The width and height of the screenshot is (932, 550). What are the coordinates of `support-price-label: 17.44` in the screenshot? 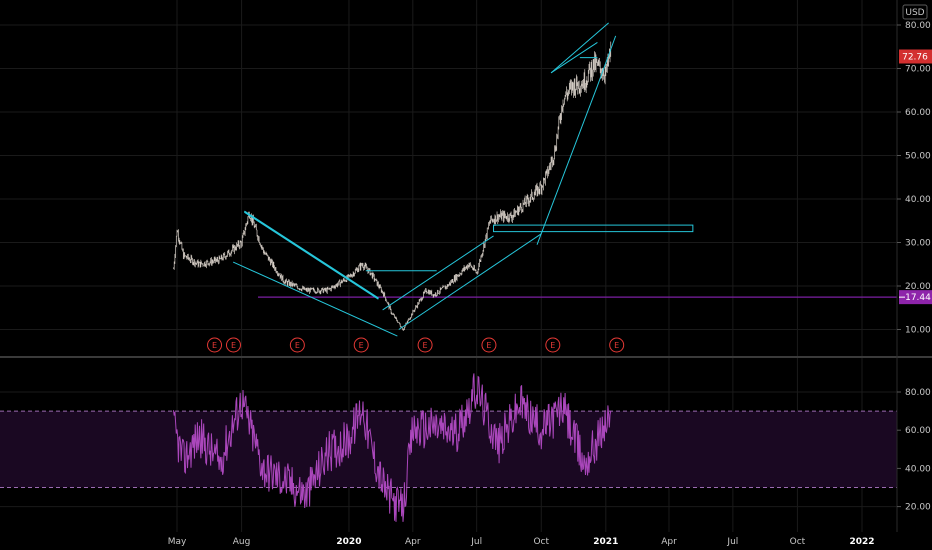 It's located at (918, 298).